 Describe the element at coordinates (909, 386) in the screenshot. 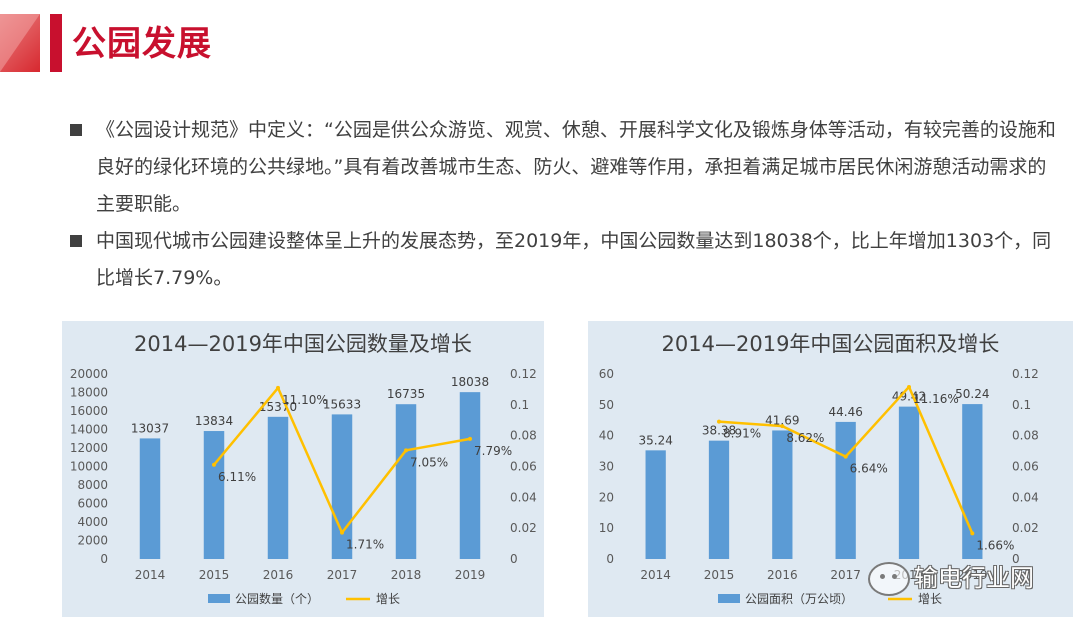

I see `growth-point-2018` at that location.